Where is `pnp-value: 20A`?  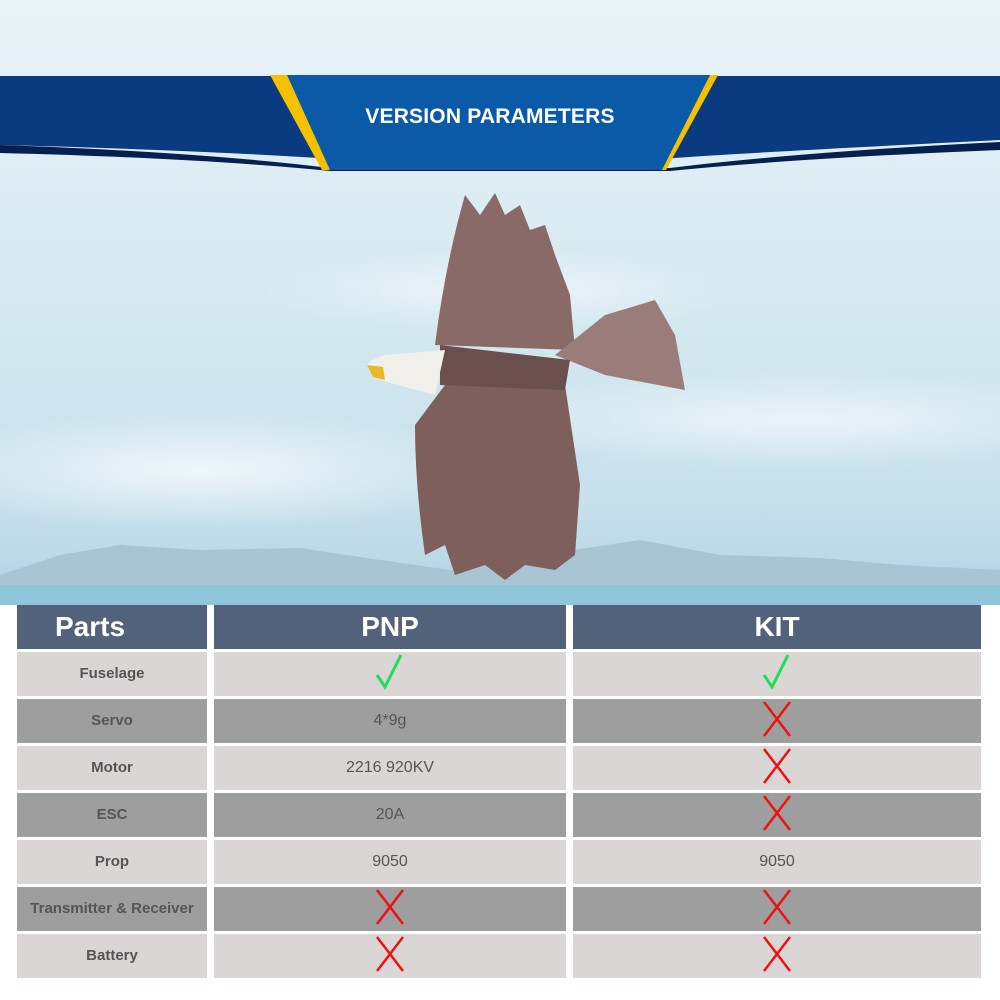
pnp-value: 20A is located at coordinates (390, 814).